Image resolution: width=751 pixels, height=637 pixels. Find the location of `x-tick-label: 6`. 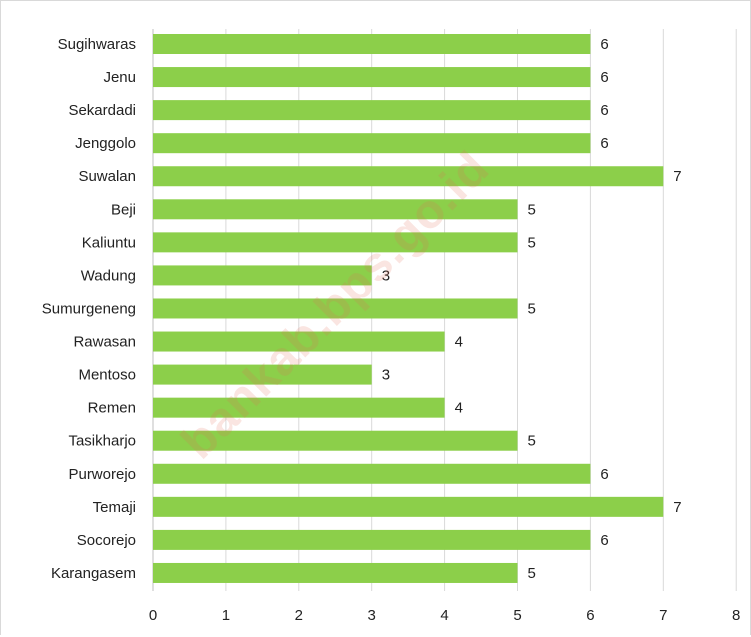

x-tick-label: 6 is located at coordinates (590, 615).